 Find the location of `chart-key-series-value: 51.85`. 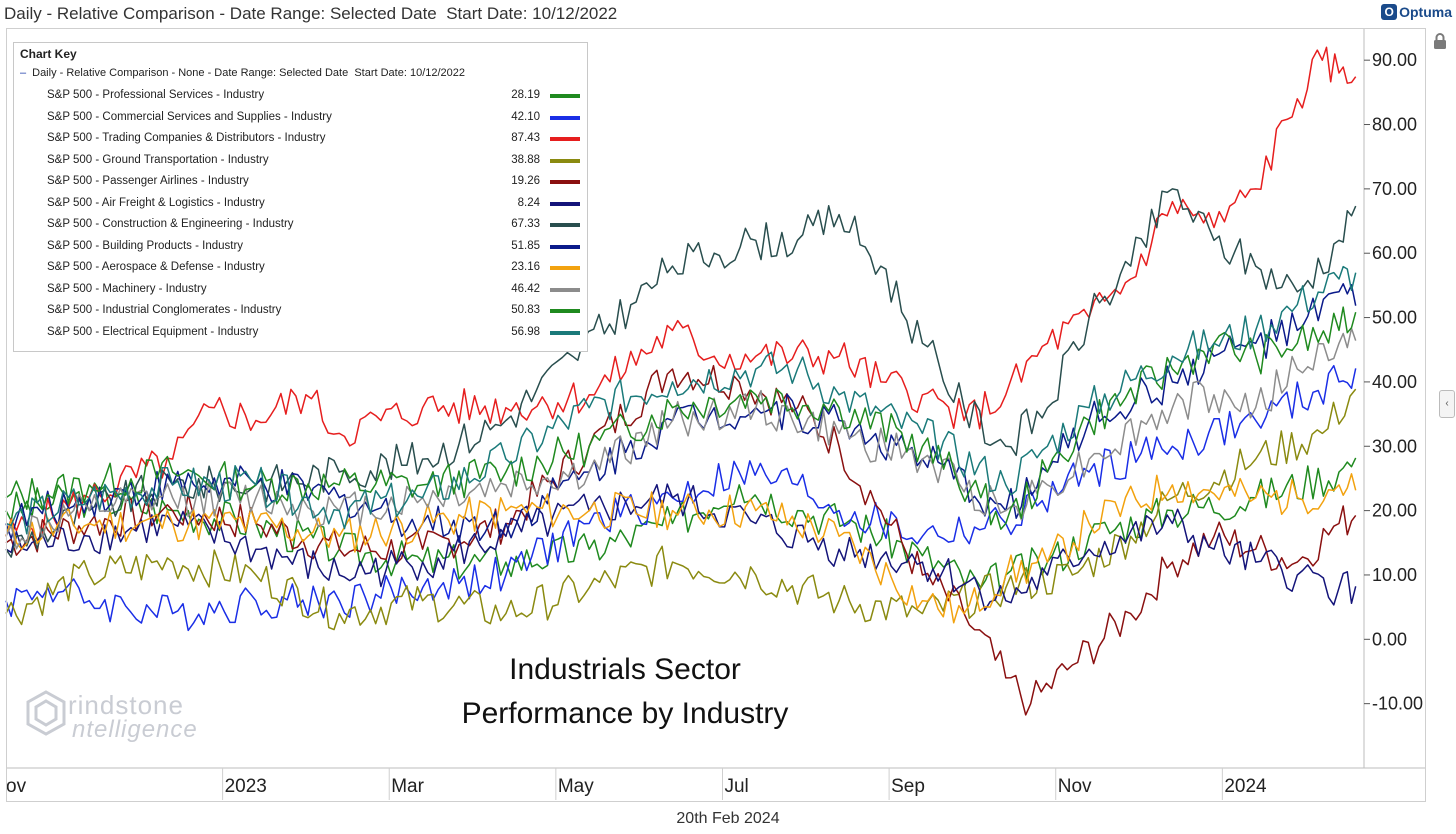

chart-key-series-value: 51.85 is located at coordinates (525, 245).